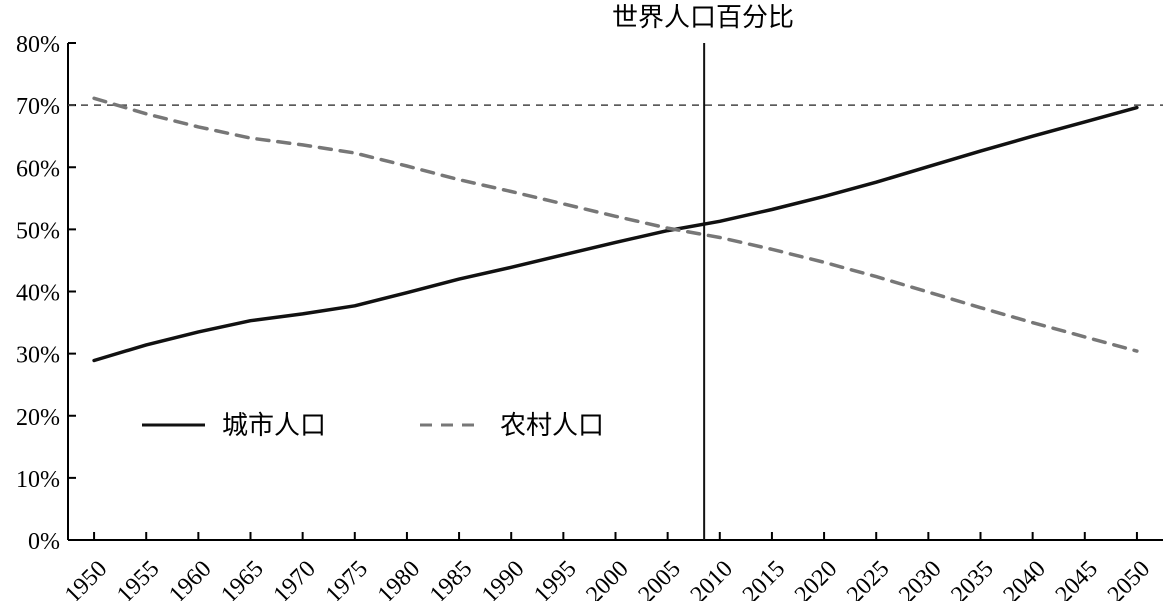 The image size is (1163, 601). Describe the element at coordinates (38, 107) in the screenshot. I see `y-tick-label: 70%` at that location.